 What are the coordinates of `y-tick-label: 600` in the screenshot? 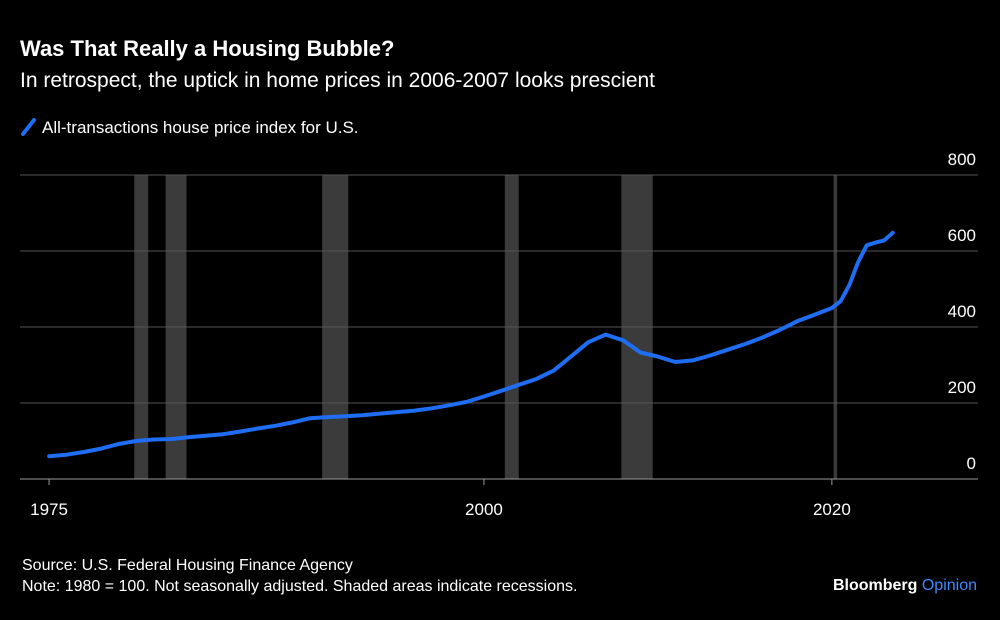 It's located at (962, 235).